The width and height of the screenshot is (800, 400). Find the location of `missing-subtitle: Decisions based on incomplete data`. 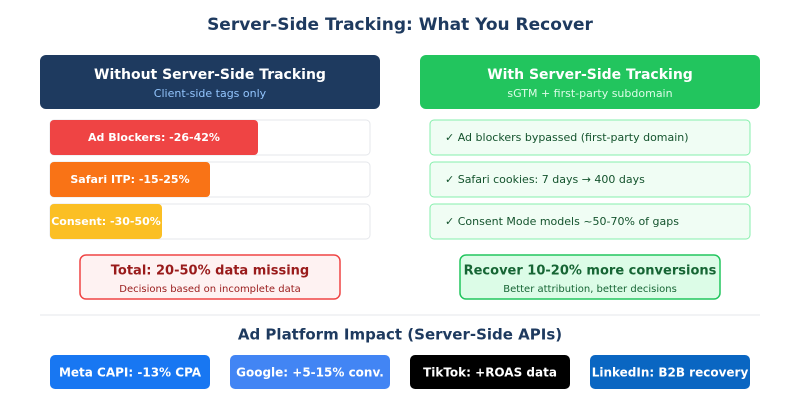

missing-subtitle: Decisions based on incomplete data is located at coordinates (210, 289).